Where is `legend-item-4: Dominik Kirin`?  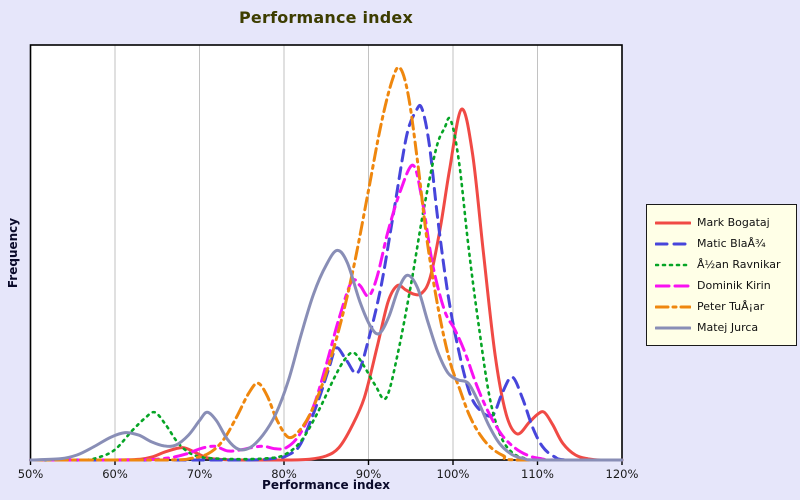 legend-item-4: Dominik Kirin is located at coordinates (722, 285).